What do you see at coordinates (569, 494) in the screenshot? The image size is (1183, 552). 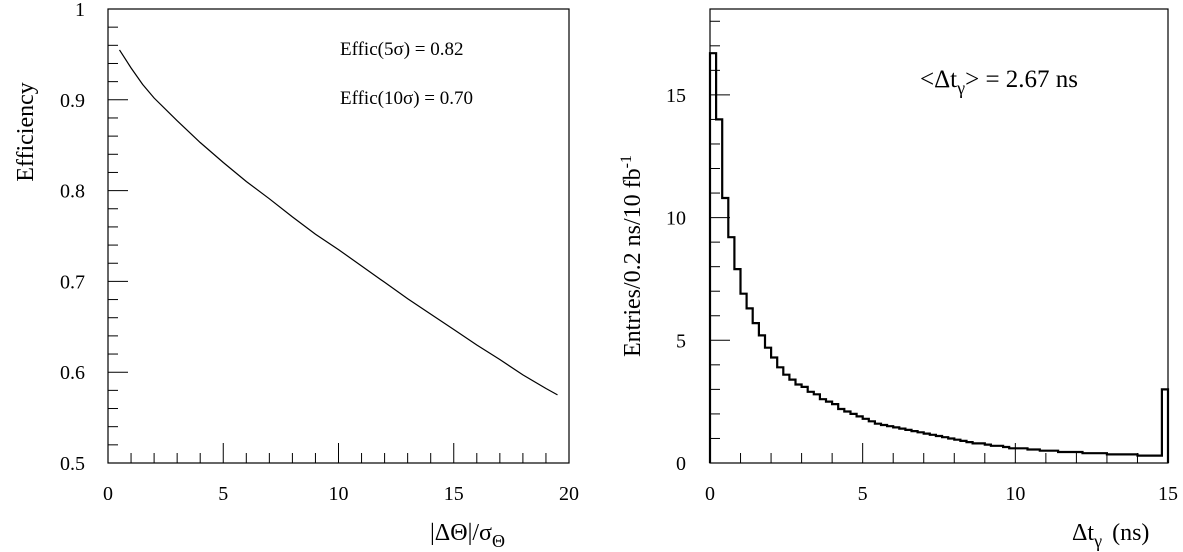 I see `x-tick-label: 20` at bounding box center [569, 494].